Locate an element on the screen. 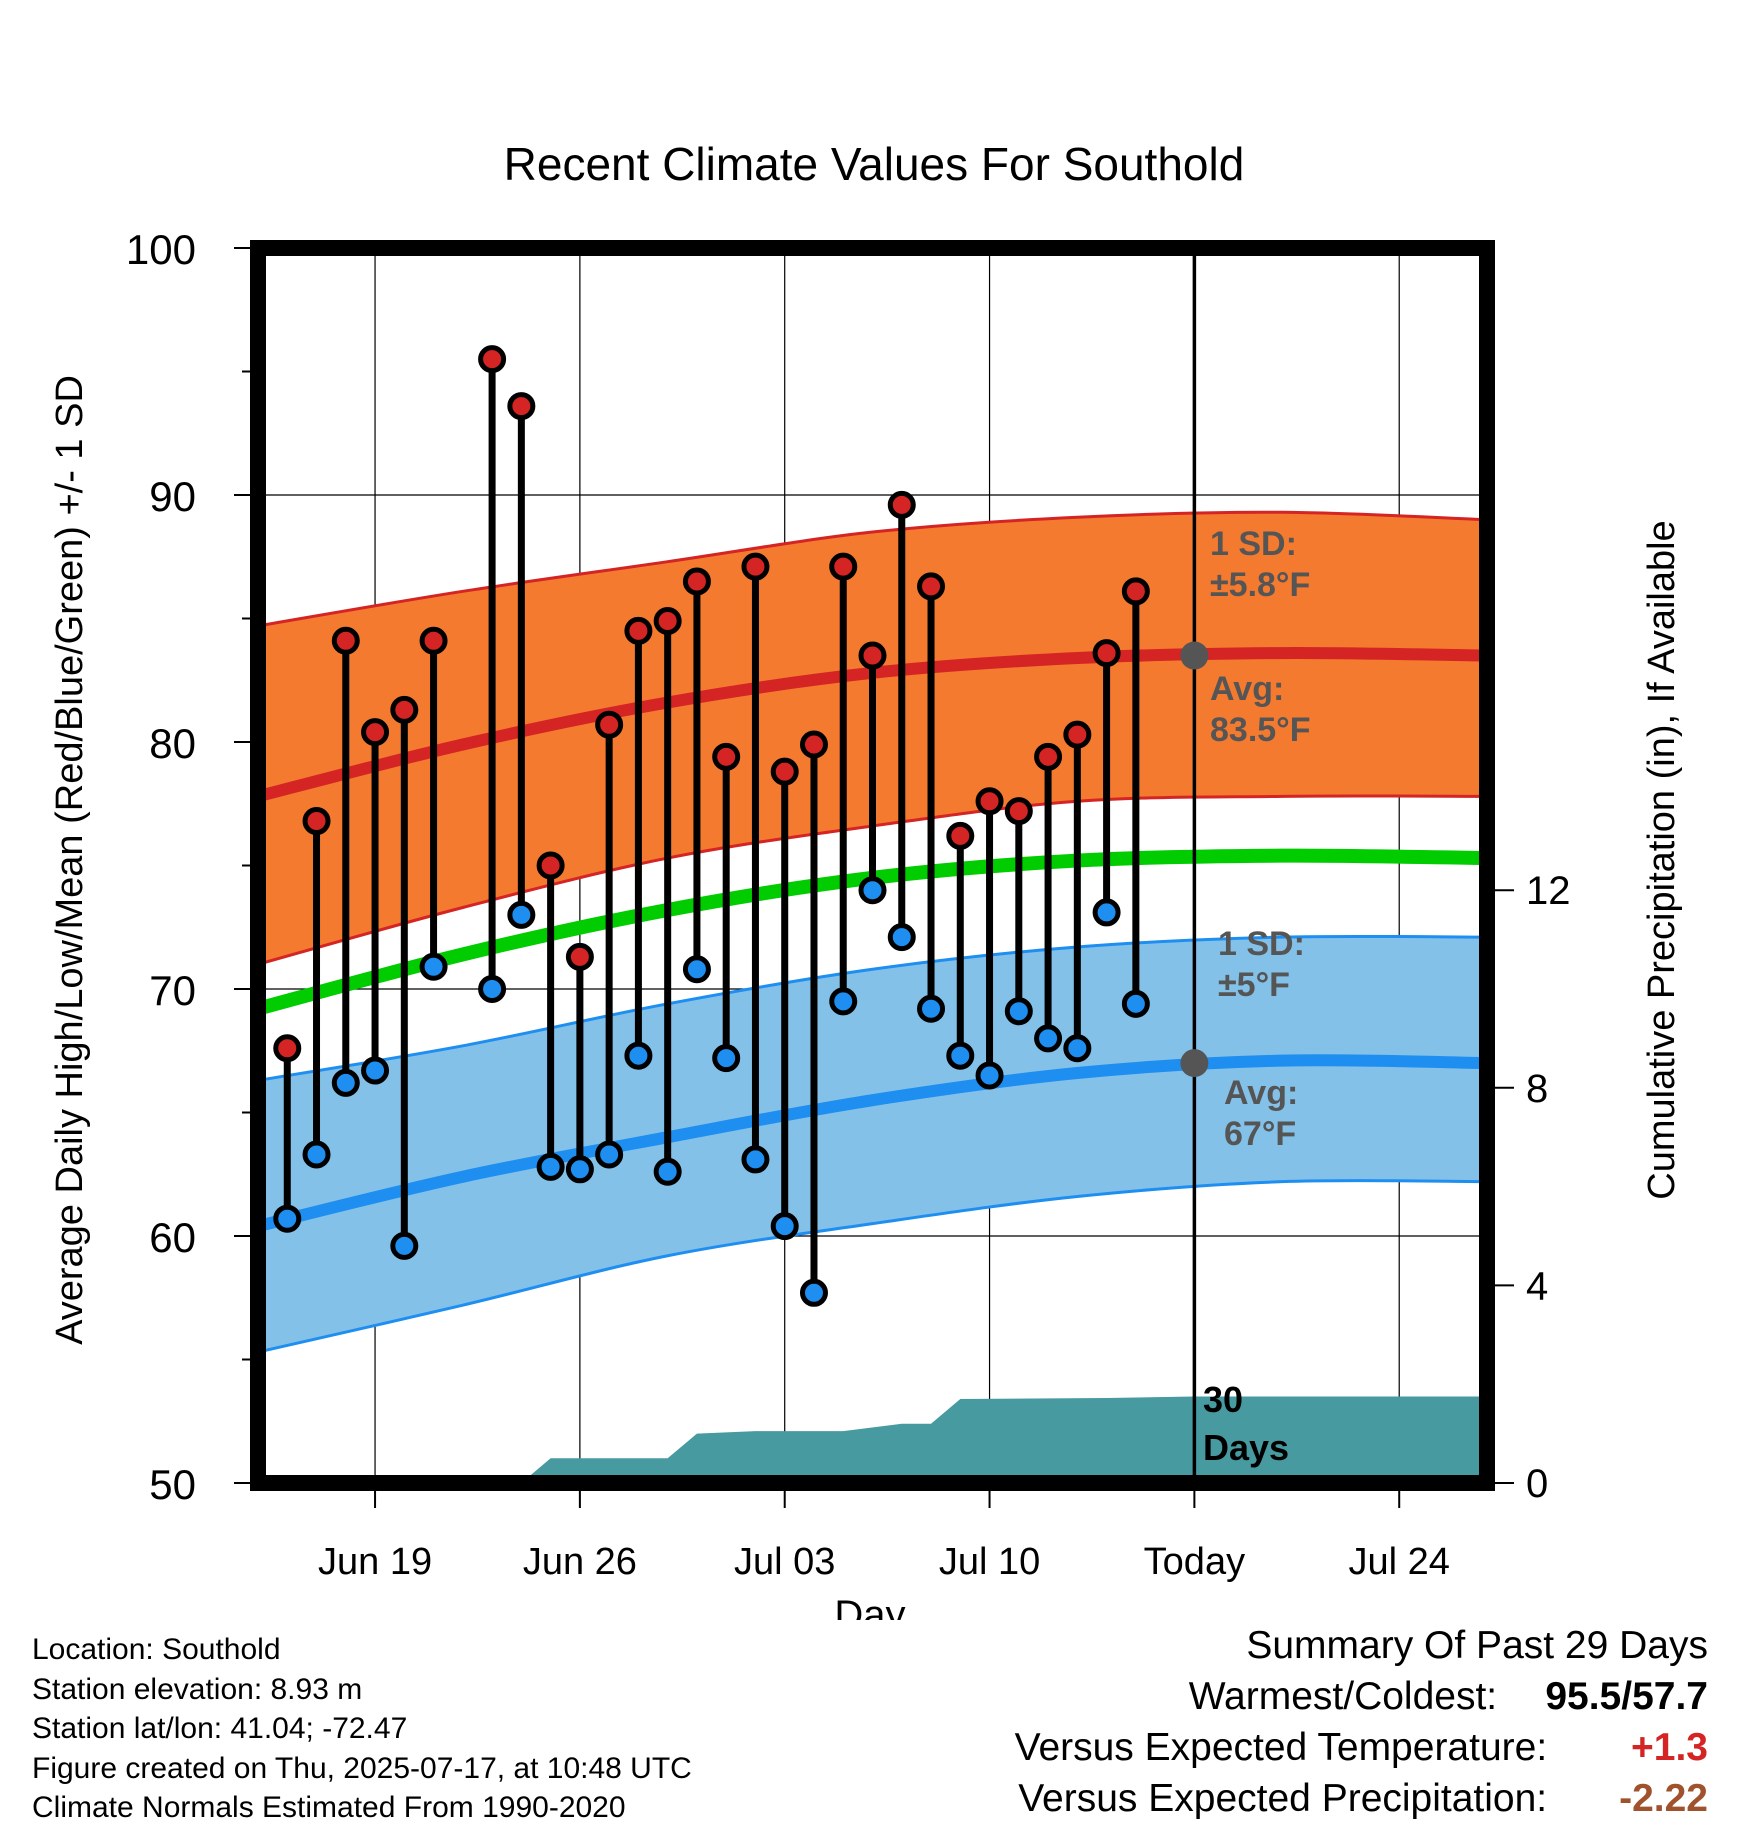 The image size is (1748, 1828). left-tick-label-2: 70 is located at coordinates (172, 990).